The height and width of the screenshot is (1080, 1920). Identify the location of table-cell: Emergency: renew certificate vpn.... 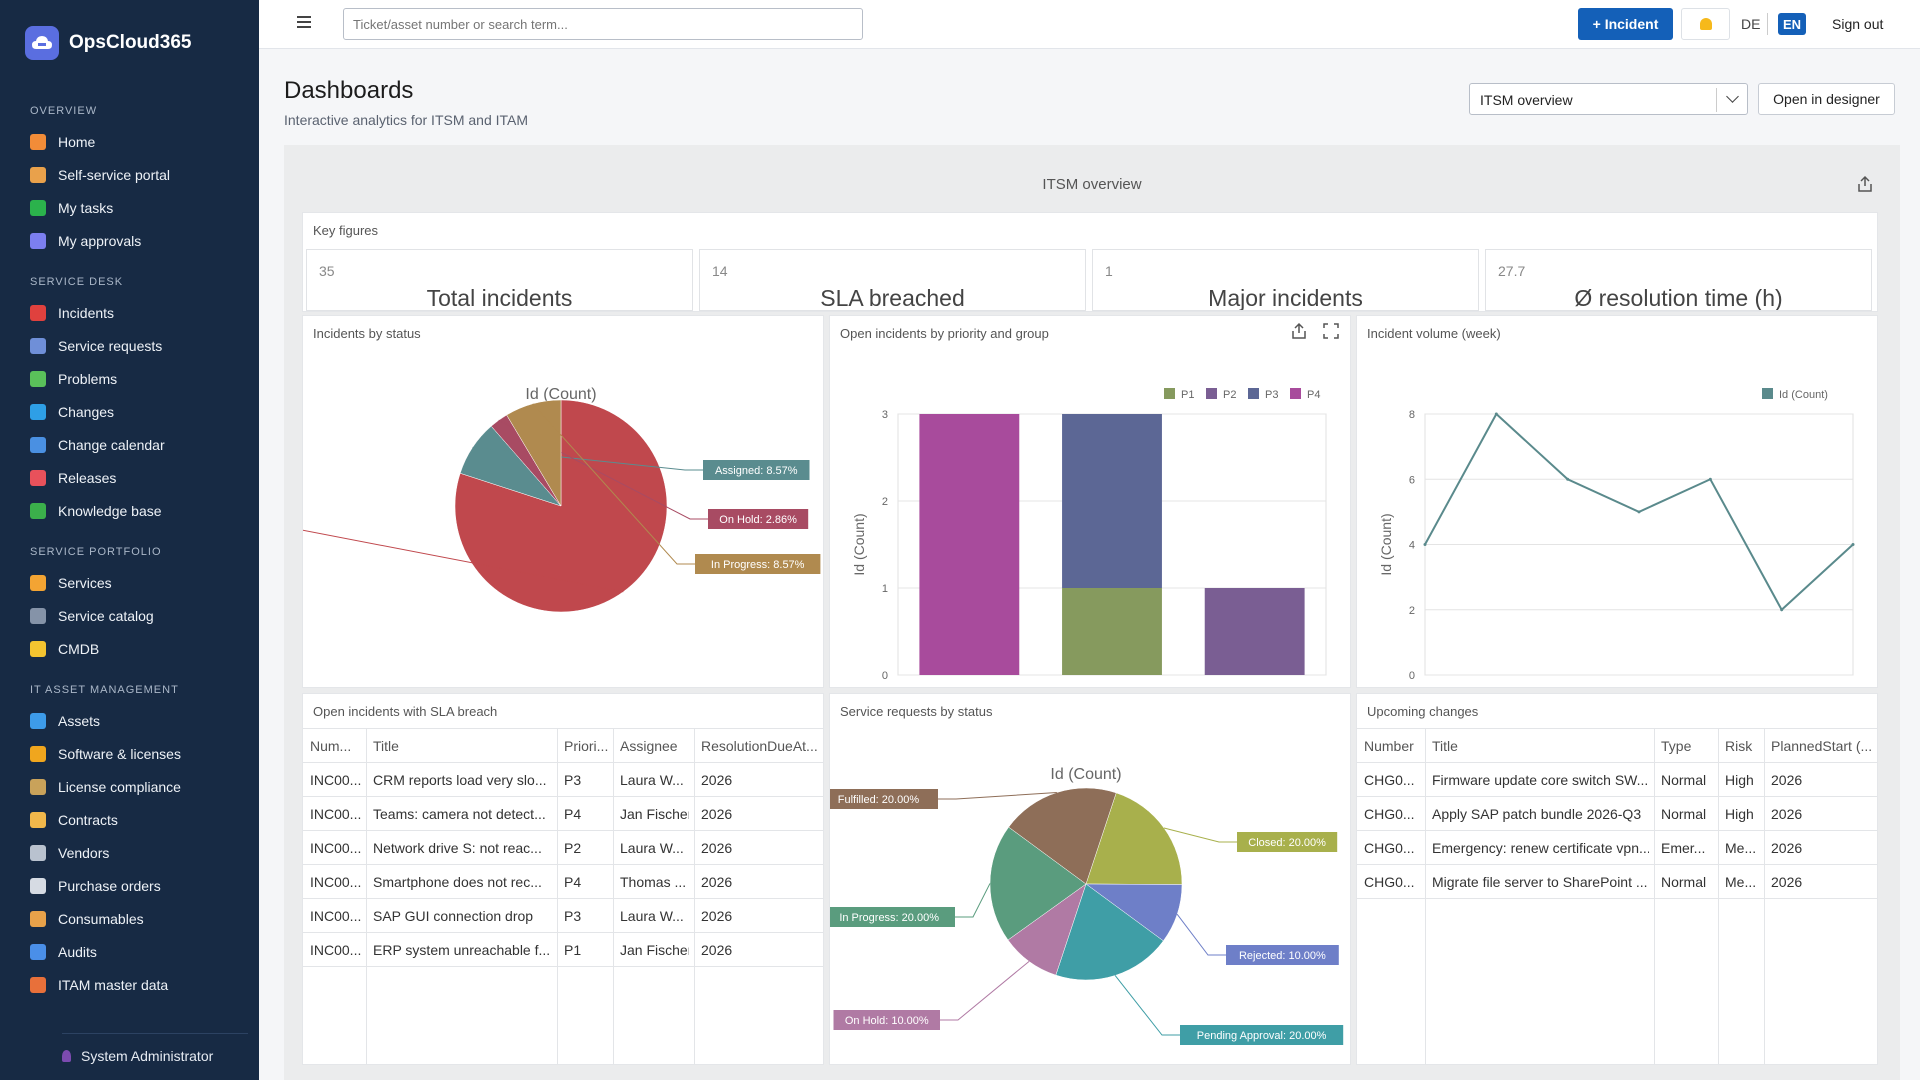
(1540, 848).